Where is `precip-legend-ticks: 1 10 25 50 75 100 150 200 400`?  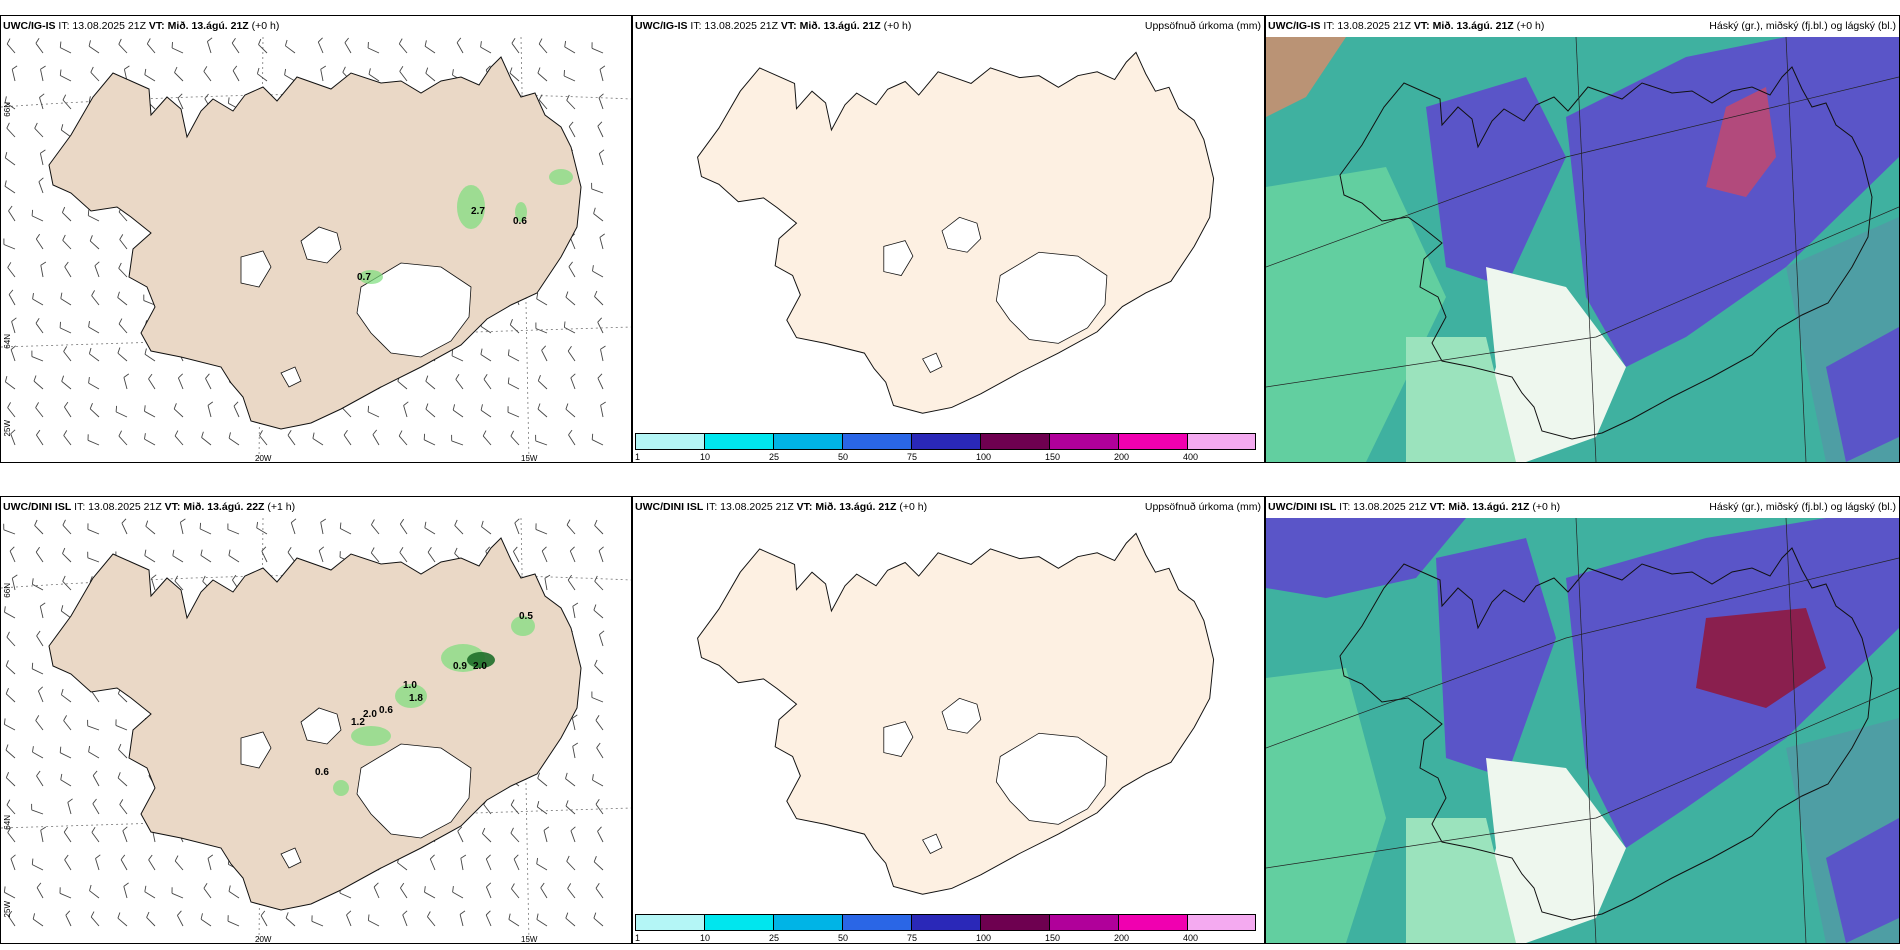
precip-legend-ticks: 1 10 25 50 75 100 150 200 400 is located at coordinates (949, 938).